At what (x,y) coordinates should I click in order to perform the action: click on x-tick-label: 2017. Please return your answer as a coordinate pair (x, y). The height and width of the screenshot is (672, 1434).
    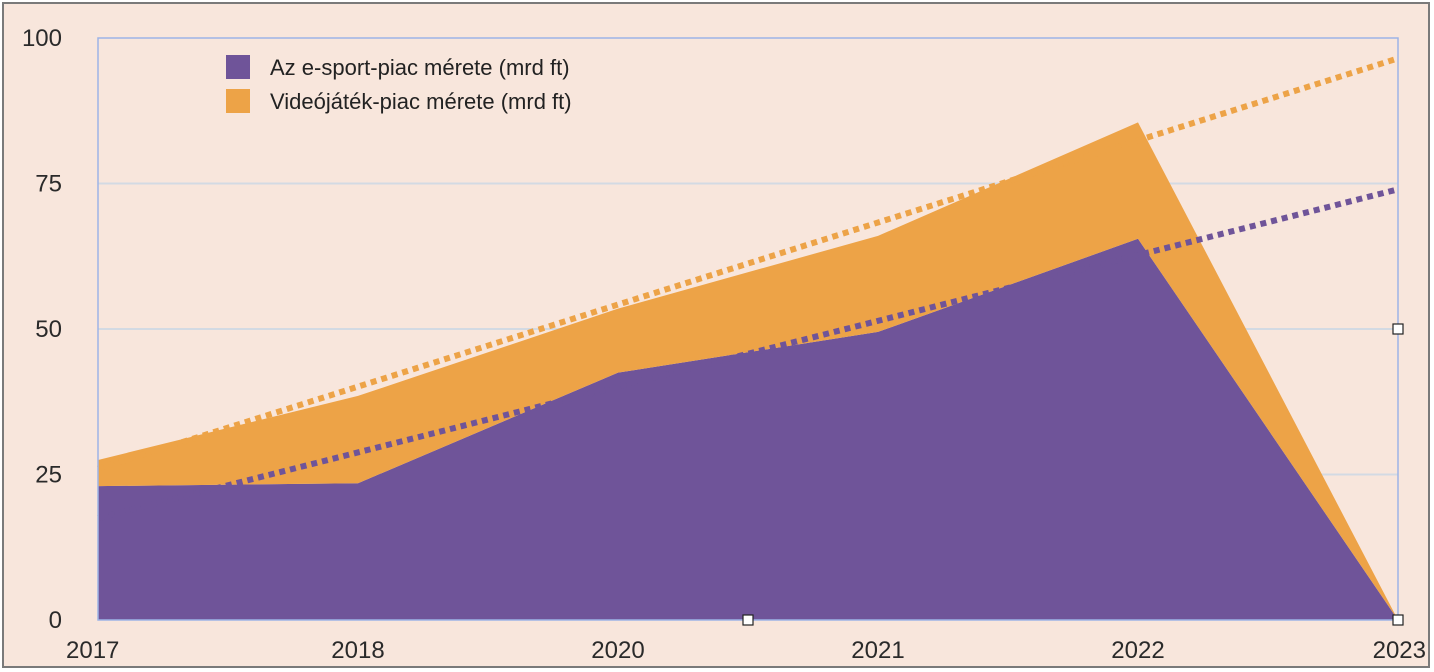
    Looking at the image, I should click on (92, 650).